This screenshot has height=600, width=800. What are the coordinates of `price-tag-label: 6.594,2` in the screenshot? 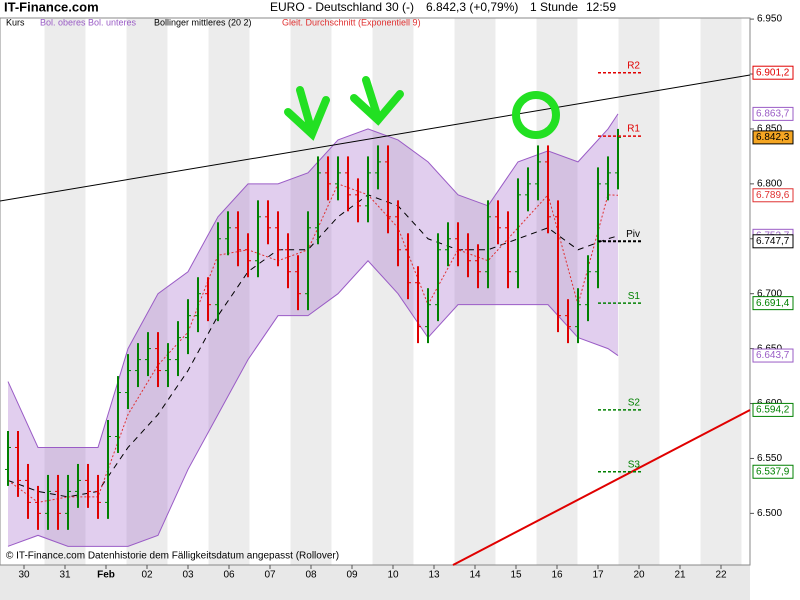 It's located at (773, 410).